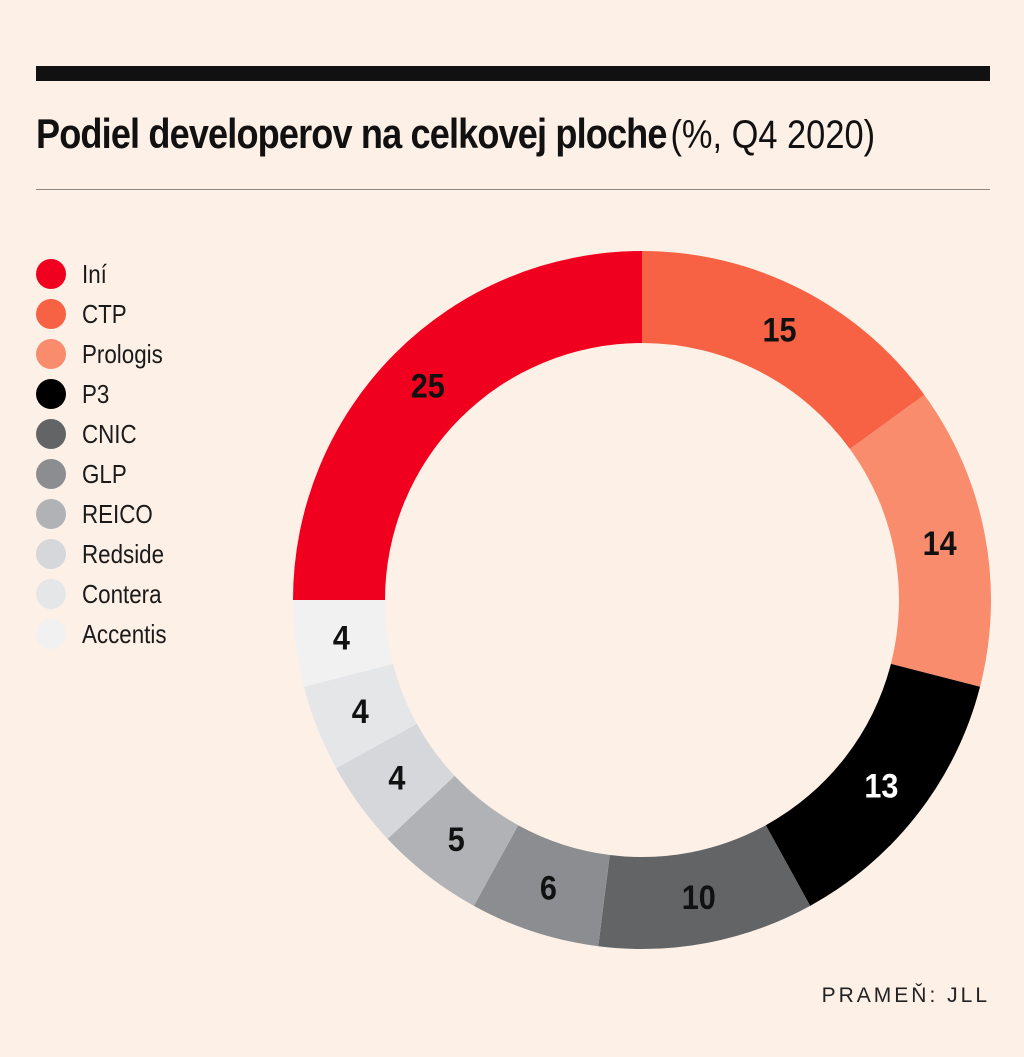  What do you see at coordinates (360, 712) in the screenshot?
I see `slice-label-contera: 4` at bounding box center [360, 712].